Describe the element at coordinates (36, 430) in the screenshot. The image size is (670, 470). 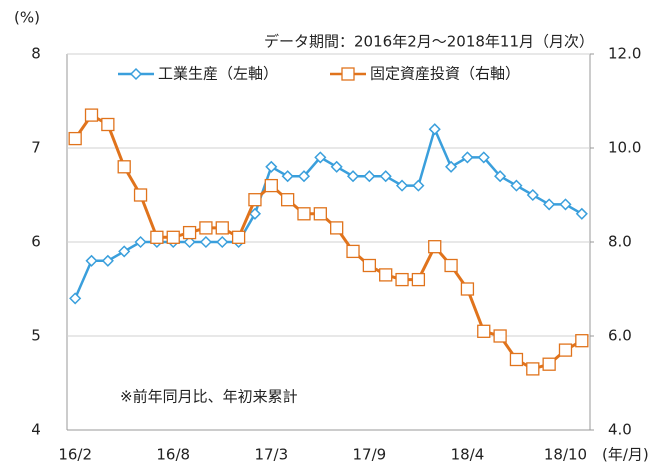
I see `y-tick-label: 4` at that location.